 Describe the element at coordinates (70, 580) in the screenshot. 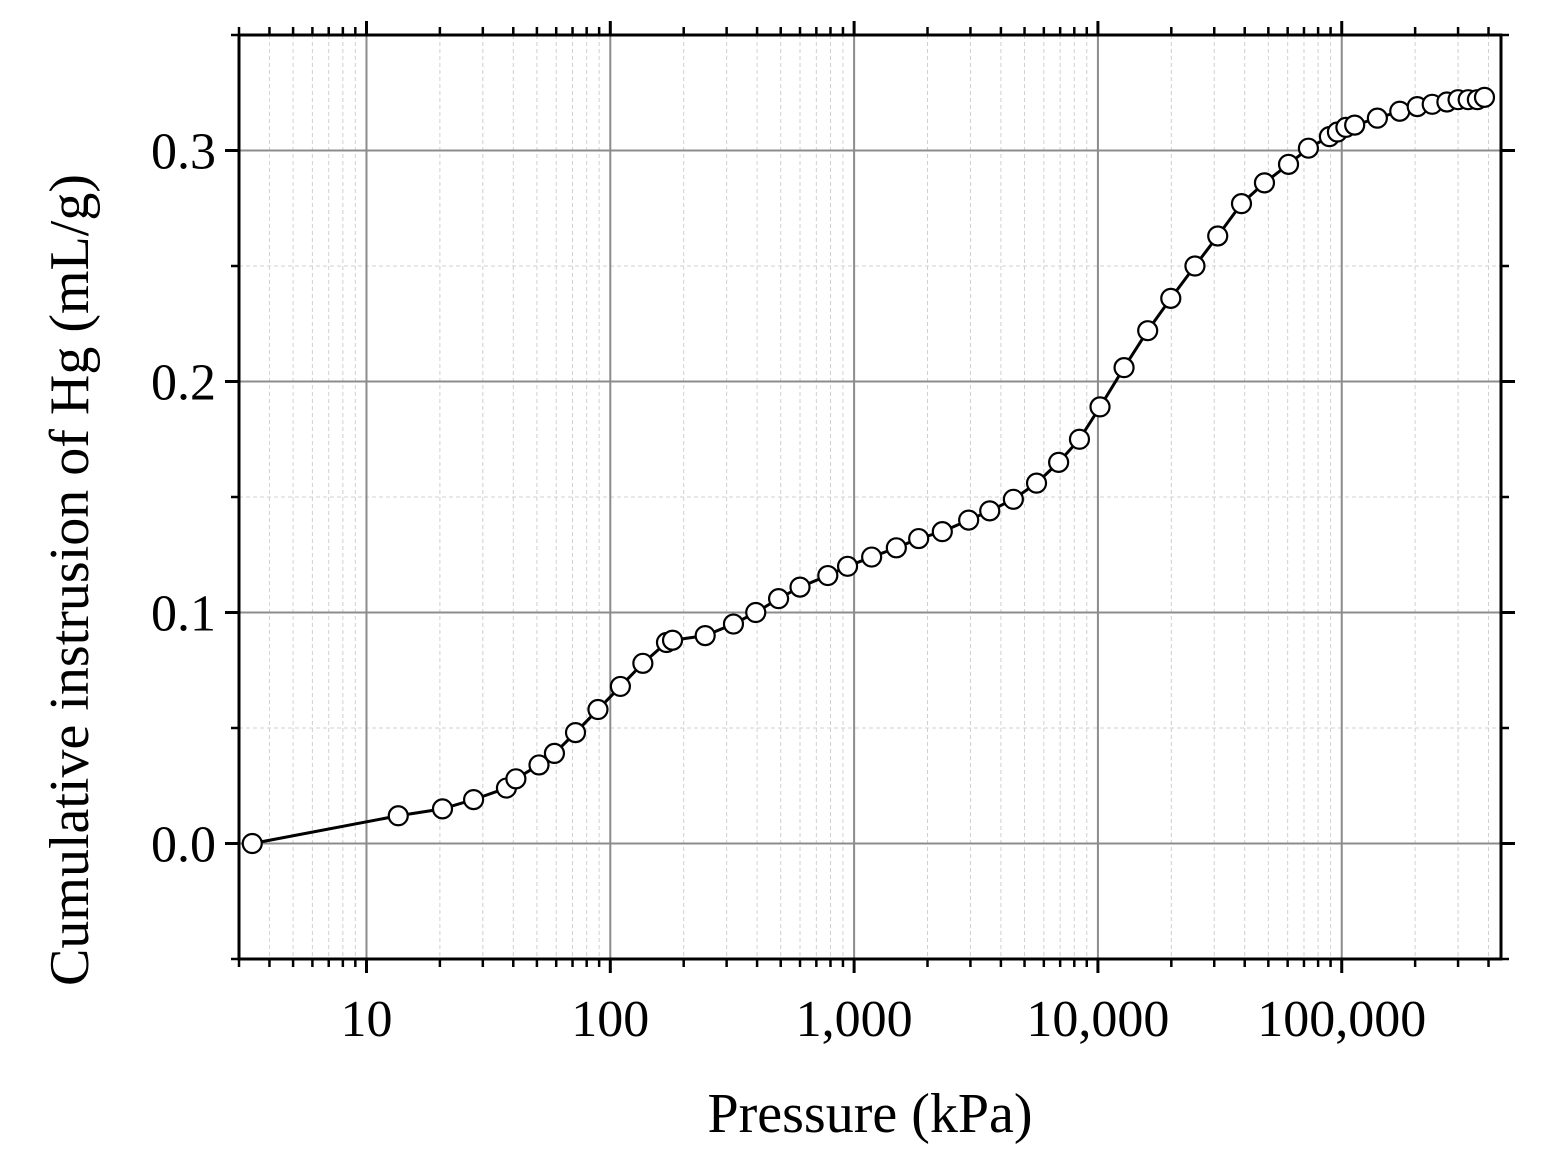

I see `y-axis-title: Cumulative instrusion of Hg (mL/g)` at that location.